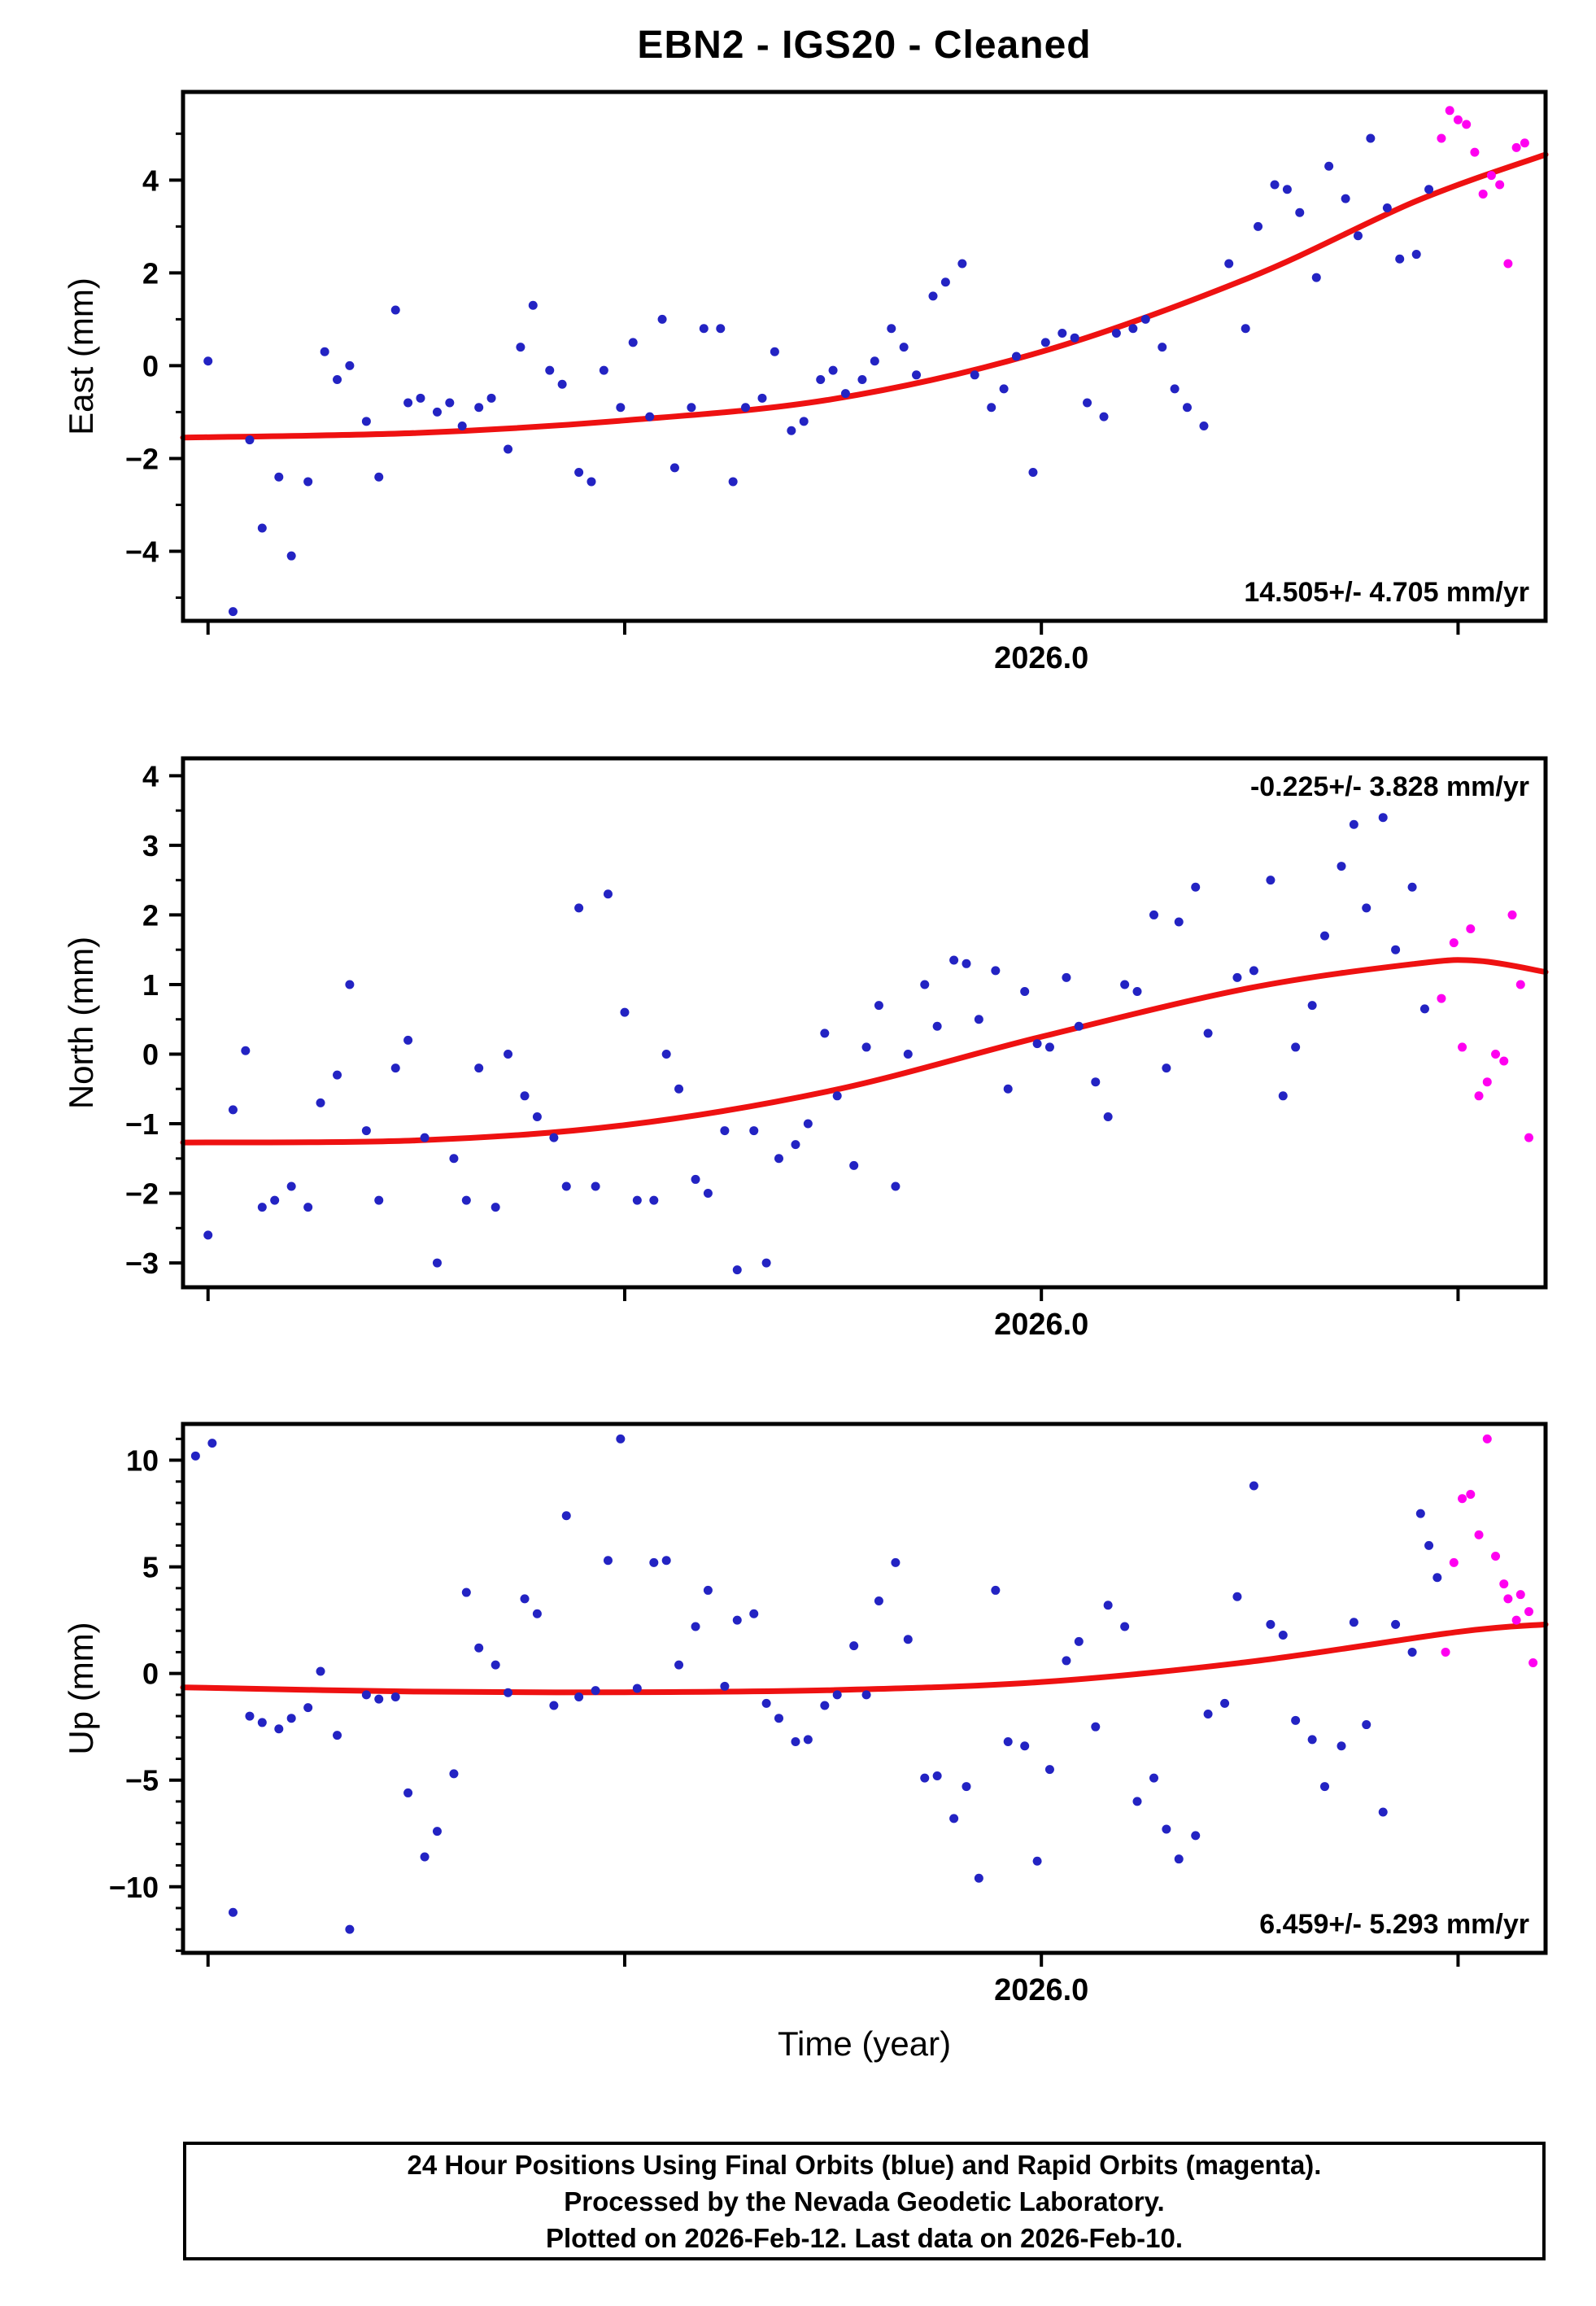 This screenshot has width=1596, height=2306. What do you see at coordinates (142, 1124) in the screenshot?
I see `y-tick-label: −1` at bounding box center [142, 1124].